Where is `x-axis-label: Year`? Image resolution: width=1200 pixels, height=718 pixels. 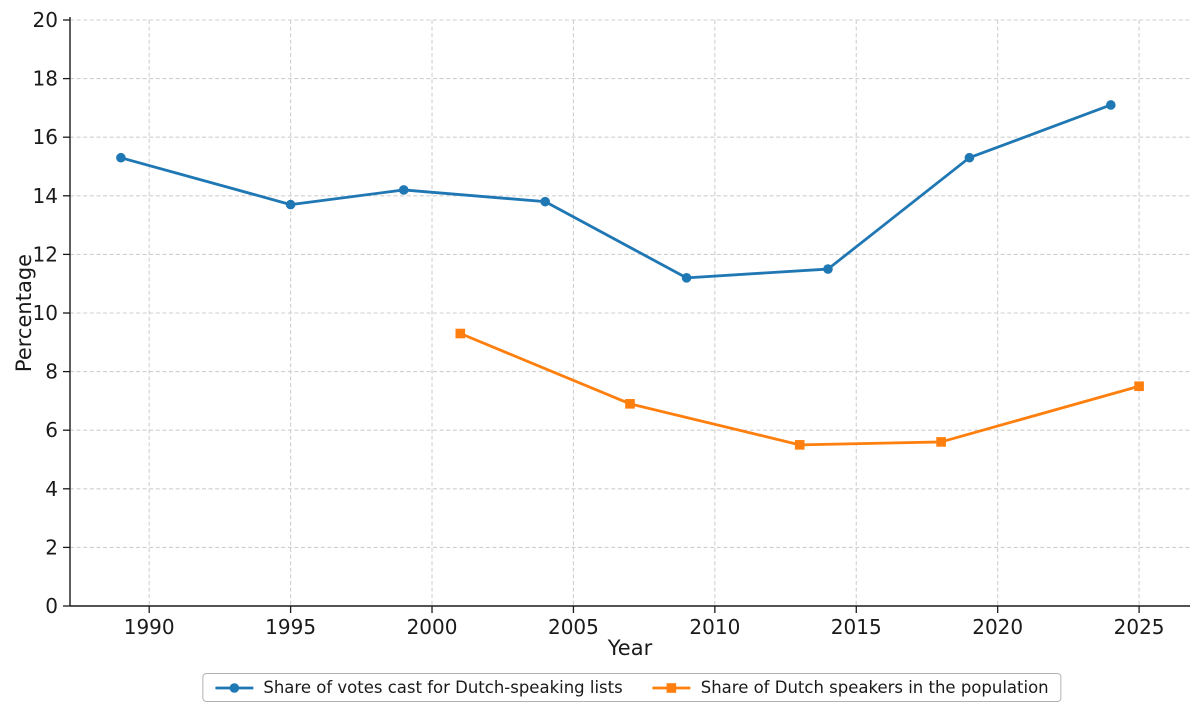
x-axis-label: Year is located at coordinates (630, 648).